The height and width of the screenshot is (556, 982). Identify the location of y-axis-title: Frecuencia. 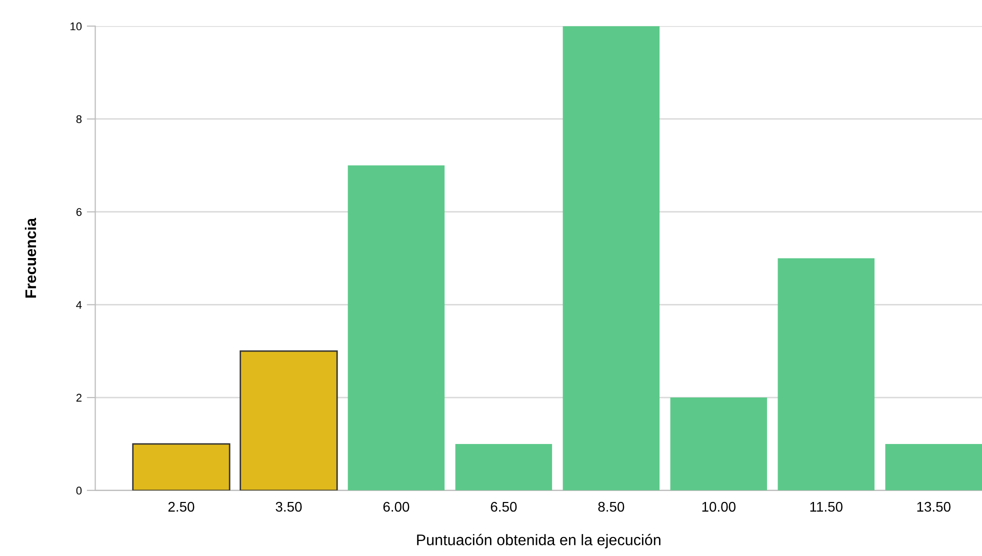
(30, 258).